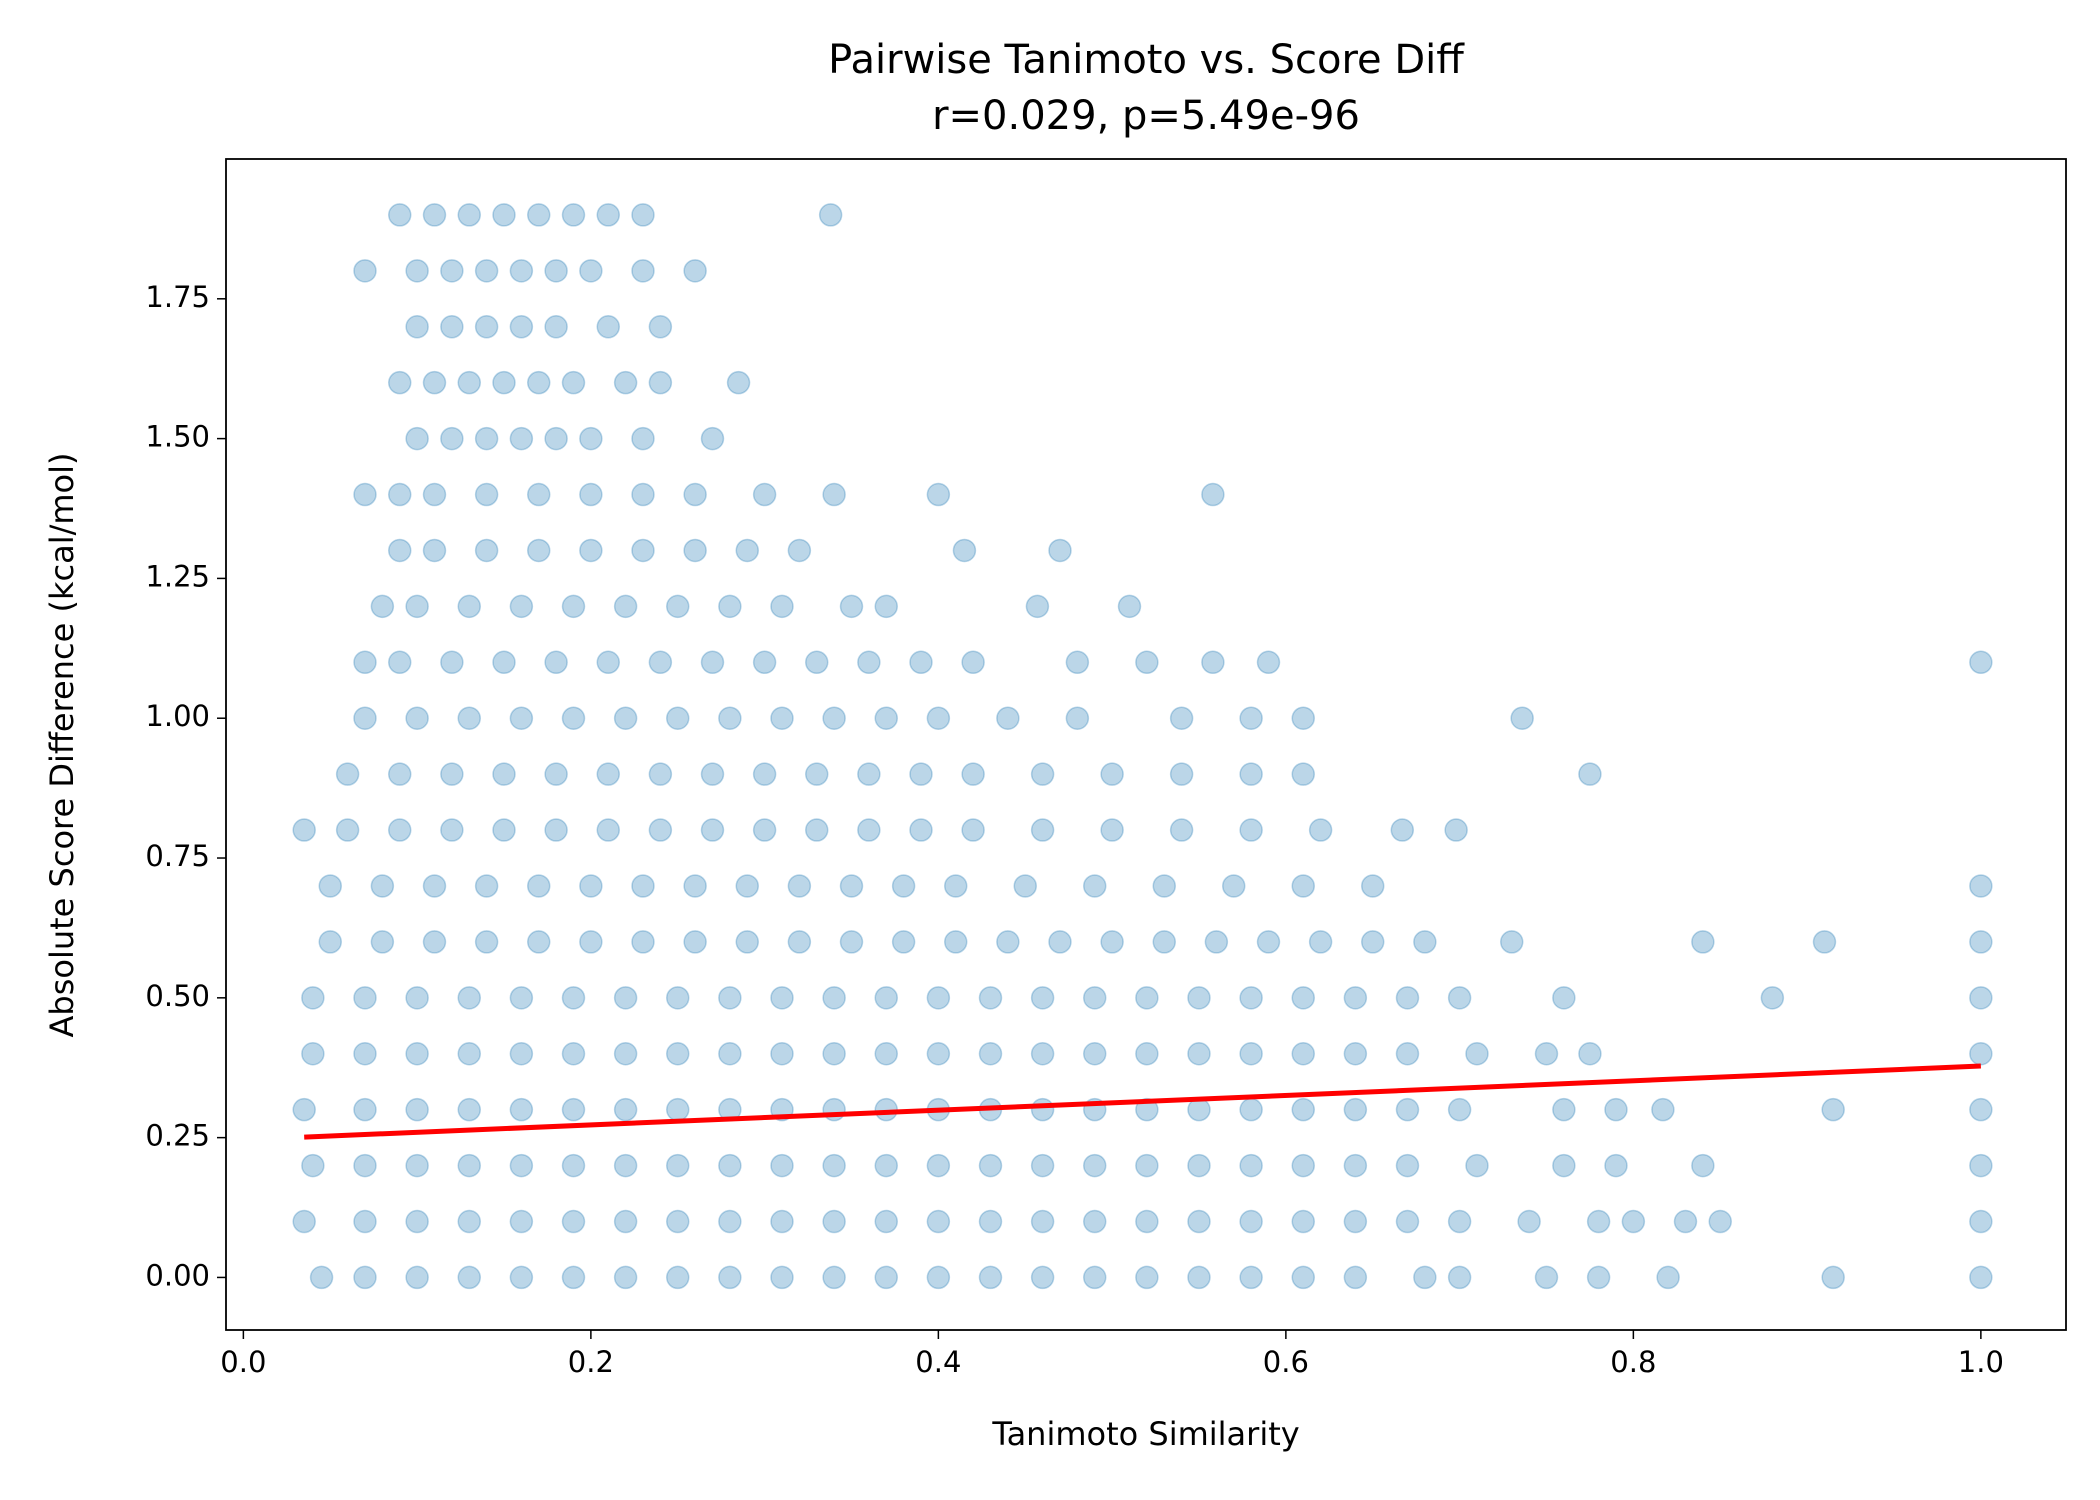 This screenshot has height=1500, width=2100. What do you see at coordinates (177, 716) in the screenshot?
I see `y-tick-label: 1.00` at bounding box center [177, 716].